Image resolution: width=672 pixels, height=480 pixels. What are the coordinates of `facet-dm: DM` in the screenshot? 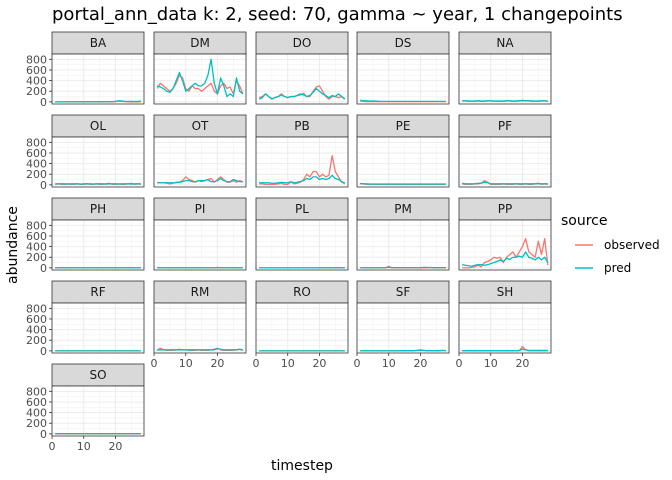 It's located at (200, 68).